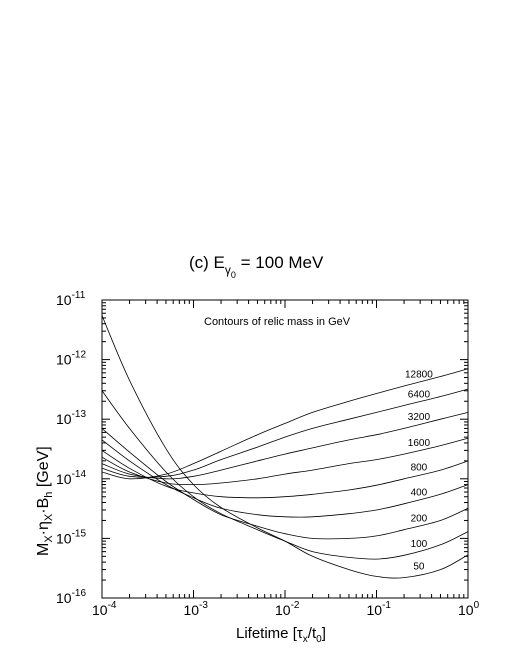  I want to click on x-tick-label: 10⁻², so click(287, 609).